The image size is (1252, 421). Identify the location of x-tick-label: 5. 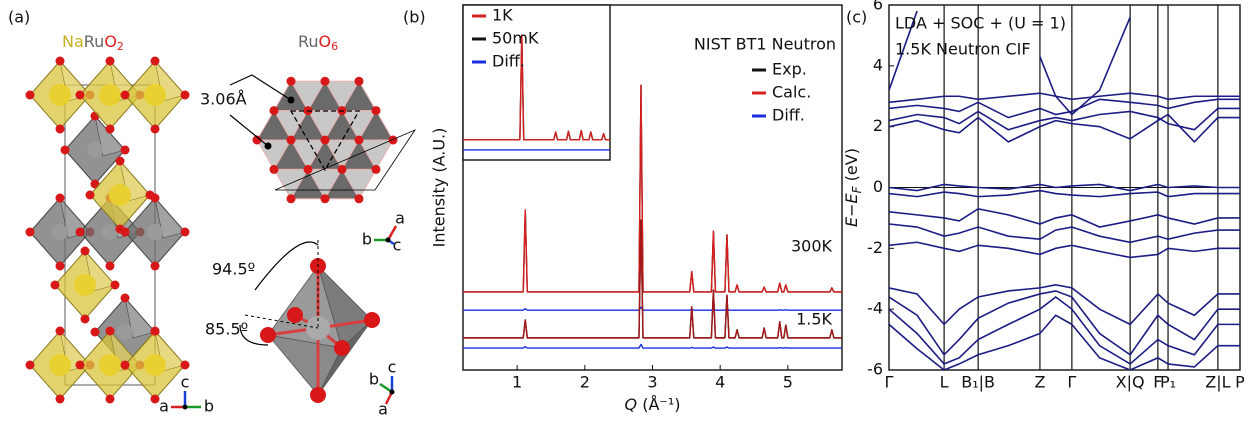
(788, 382).